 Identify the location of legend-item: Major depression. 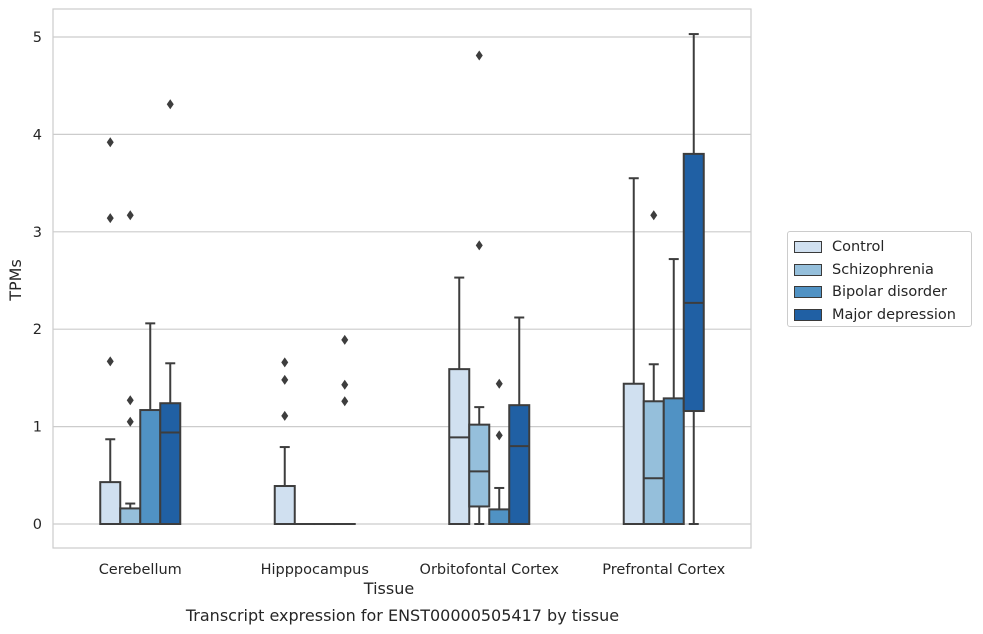
(882, 315).